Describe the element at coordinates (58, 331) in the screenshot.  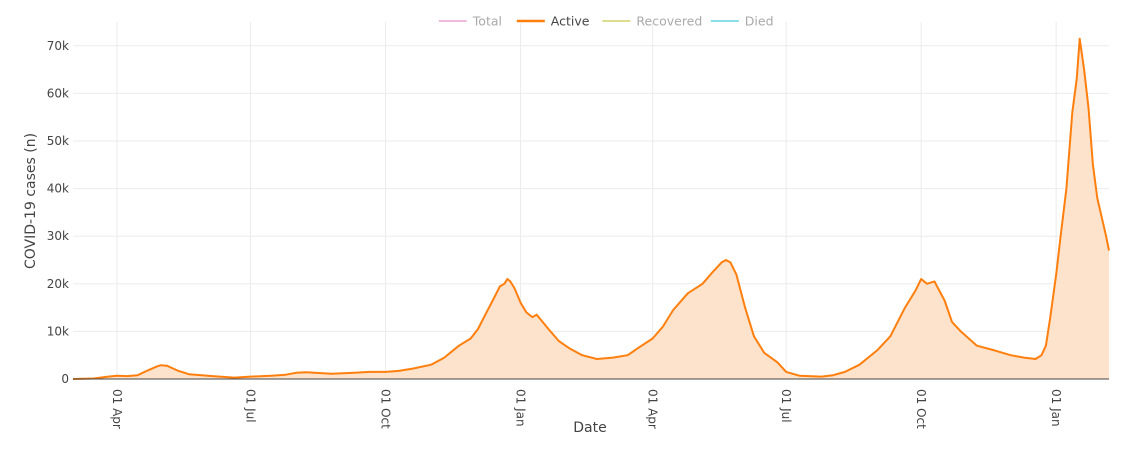
I see `y-tick-label: 10k` at that location.